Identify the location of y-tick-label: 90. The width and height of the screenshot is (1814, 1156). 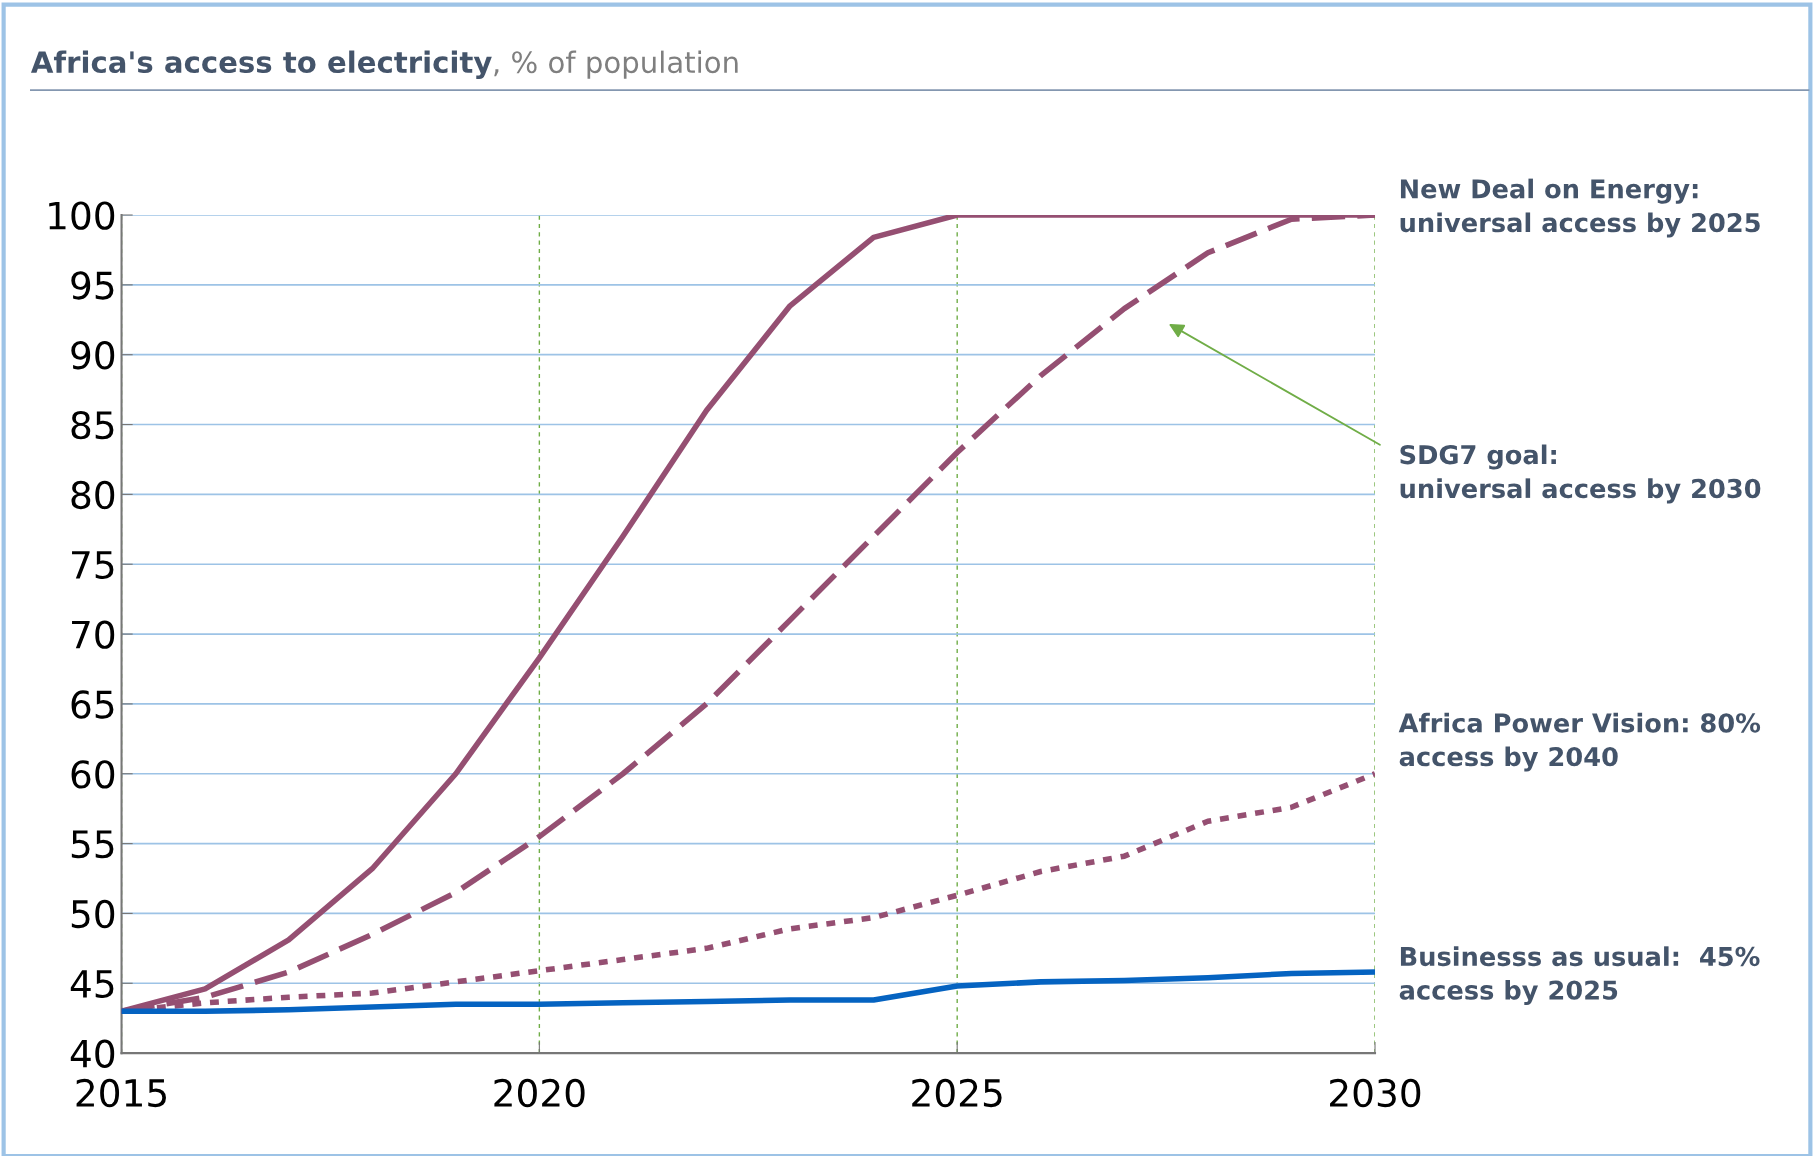
(93, 355).